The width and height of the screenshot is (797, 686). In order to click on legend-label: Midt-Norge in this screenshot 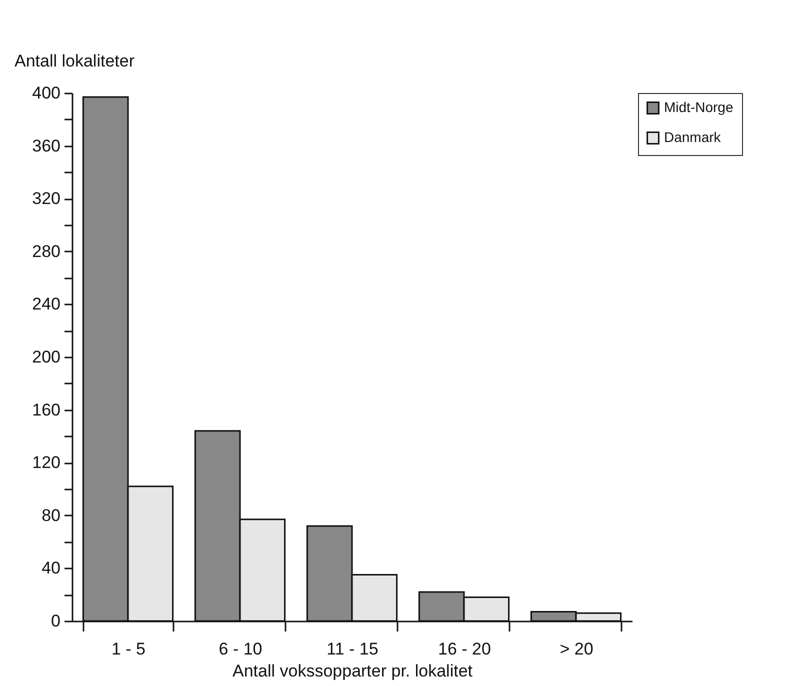, I will do `click(699, 107)`.